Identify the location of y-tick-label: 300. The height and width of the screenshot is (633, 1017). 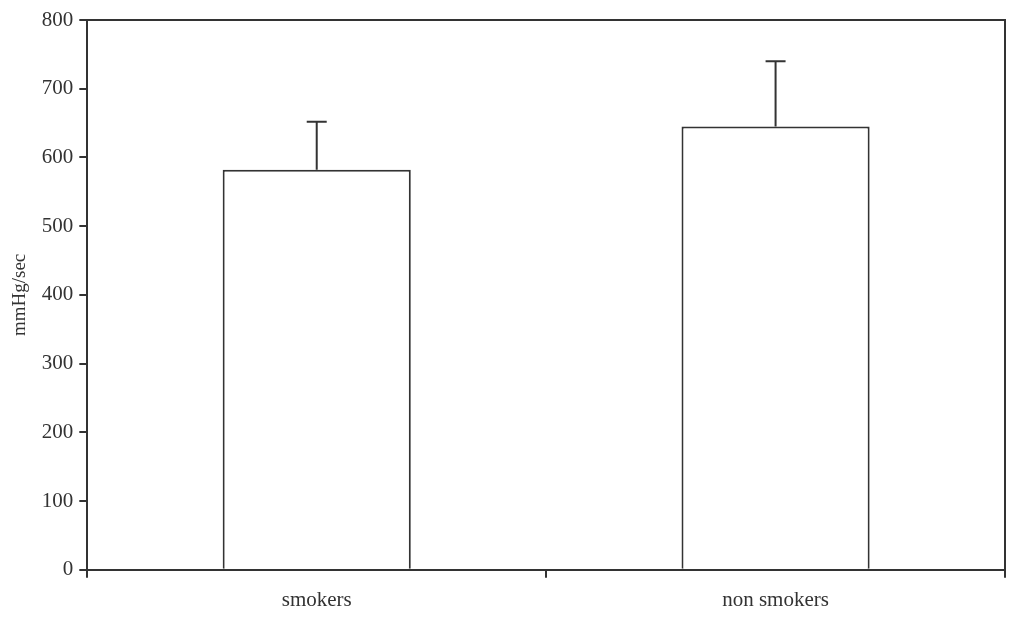
(57, 362).